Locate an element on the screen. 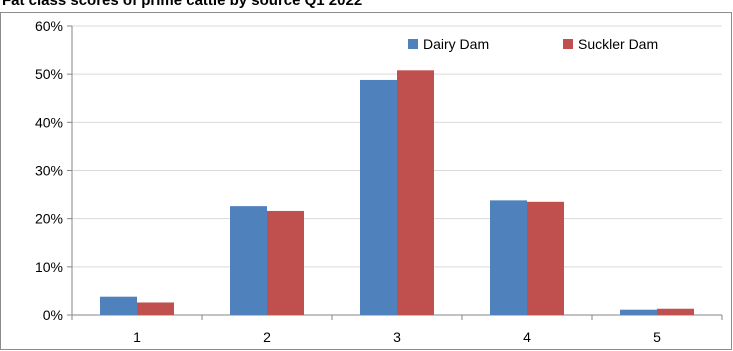 This screenshot has width=733, height=351. x-tick-label: 3 is located at coordinates (397, 337).